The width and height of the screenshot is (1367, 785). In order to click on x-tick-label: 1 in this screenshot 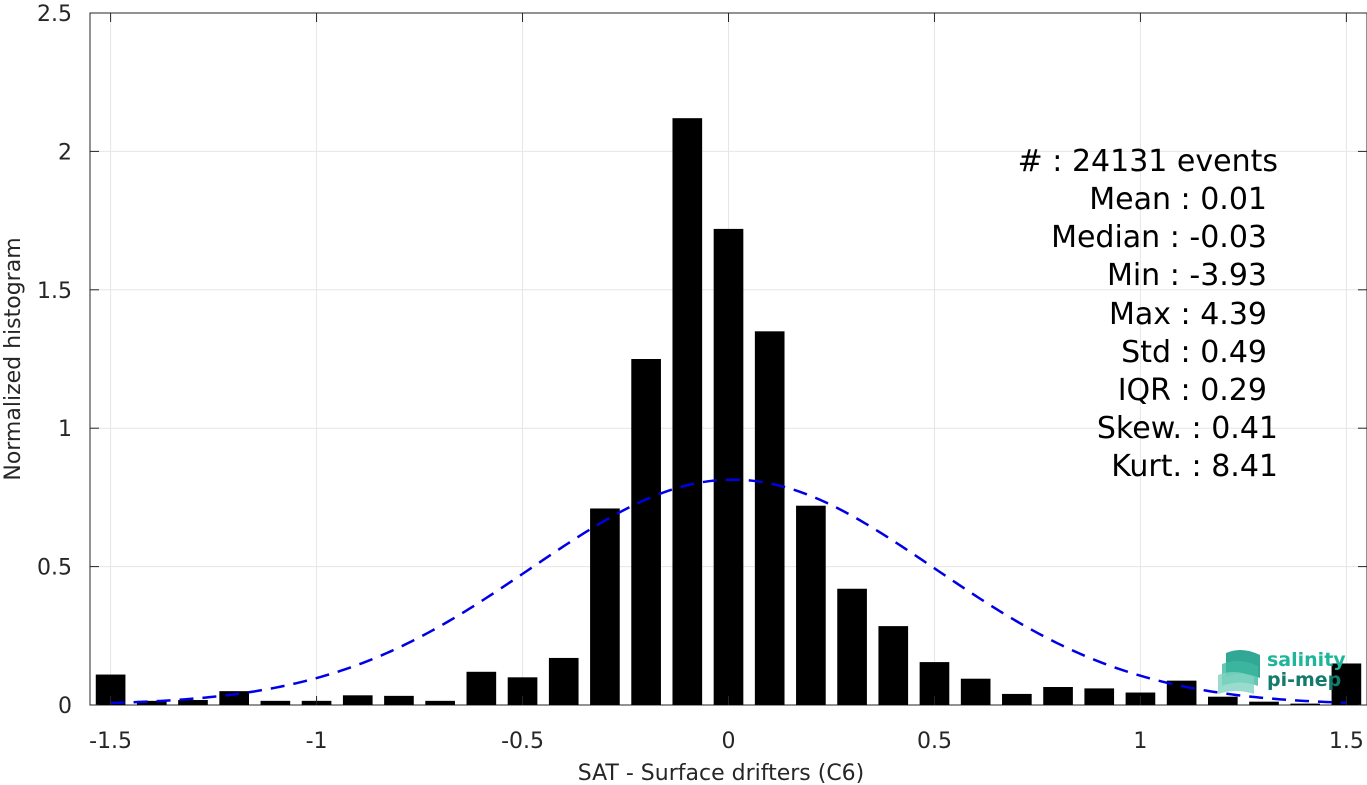, I will do `click(1140, 741)`.